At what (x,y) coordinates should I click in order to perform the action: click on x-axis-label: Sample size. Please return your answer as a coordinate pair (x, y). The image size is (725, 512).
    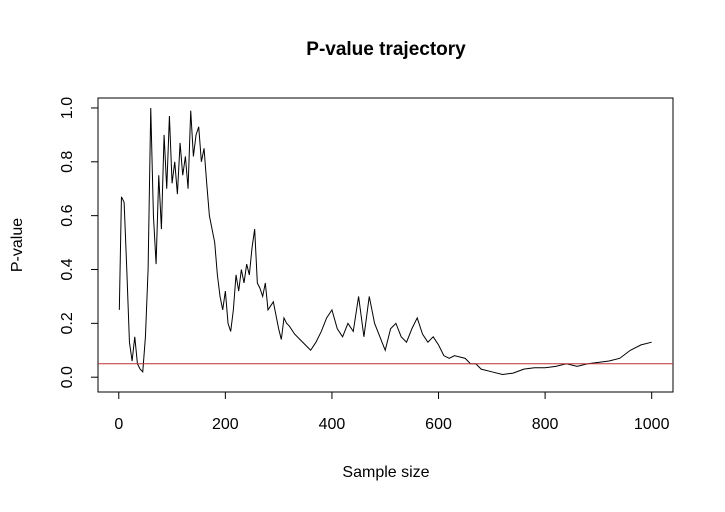
    Looking at the image, I should click on (385, 472).